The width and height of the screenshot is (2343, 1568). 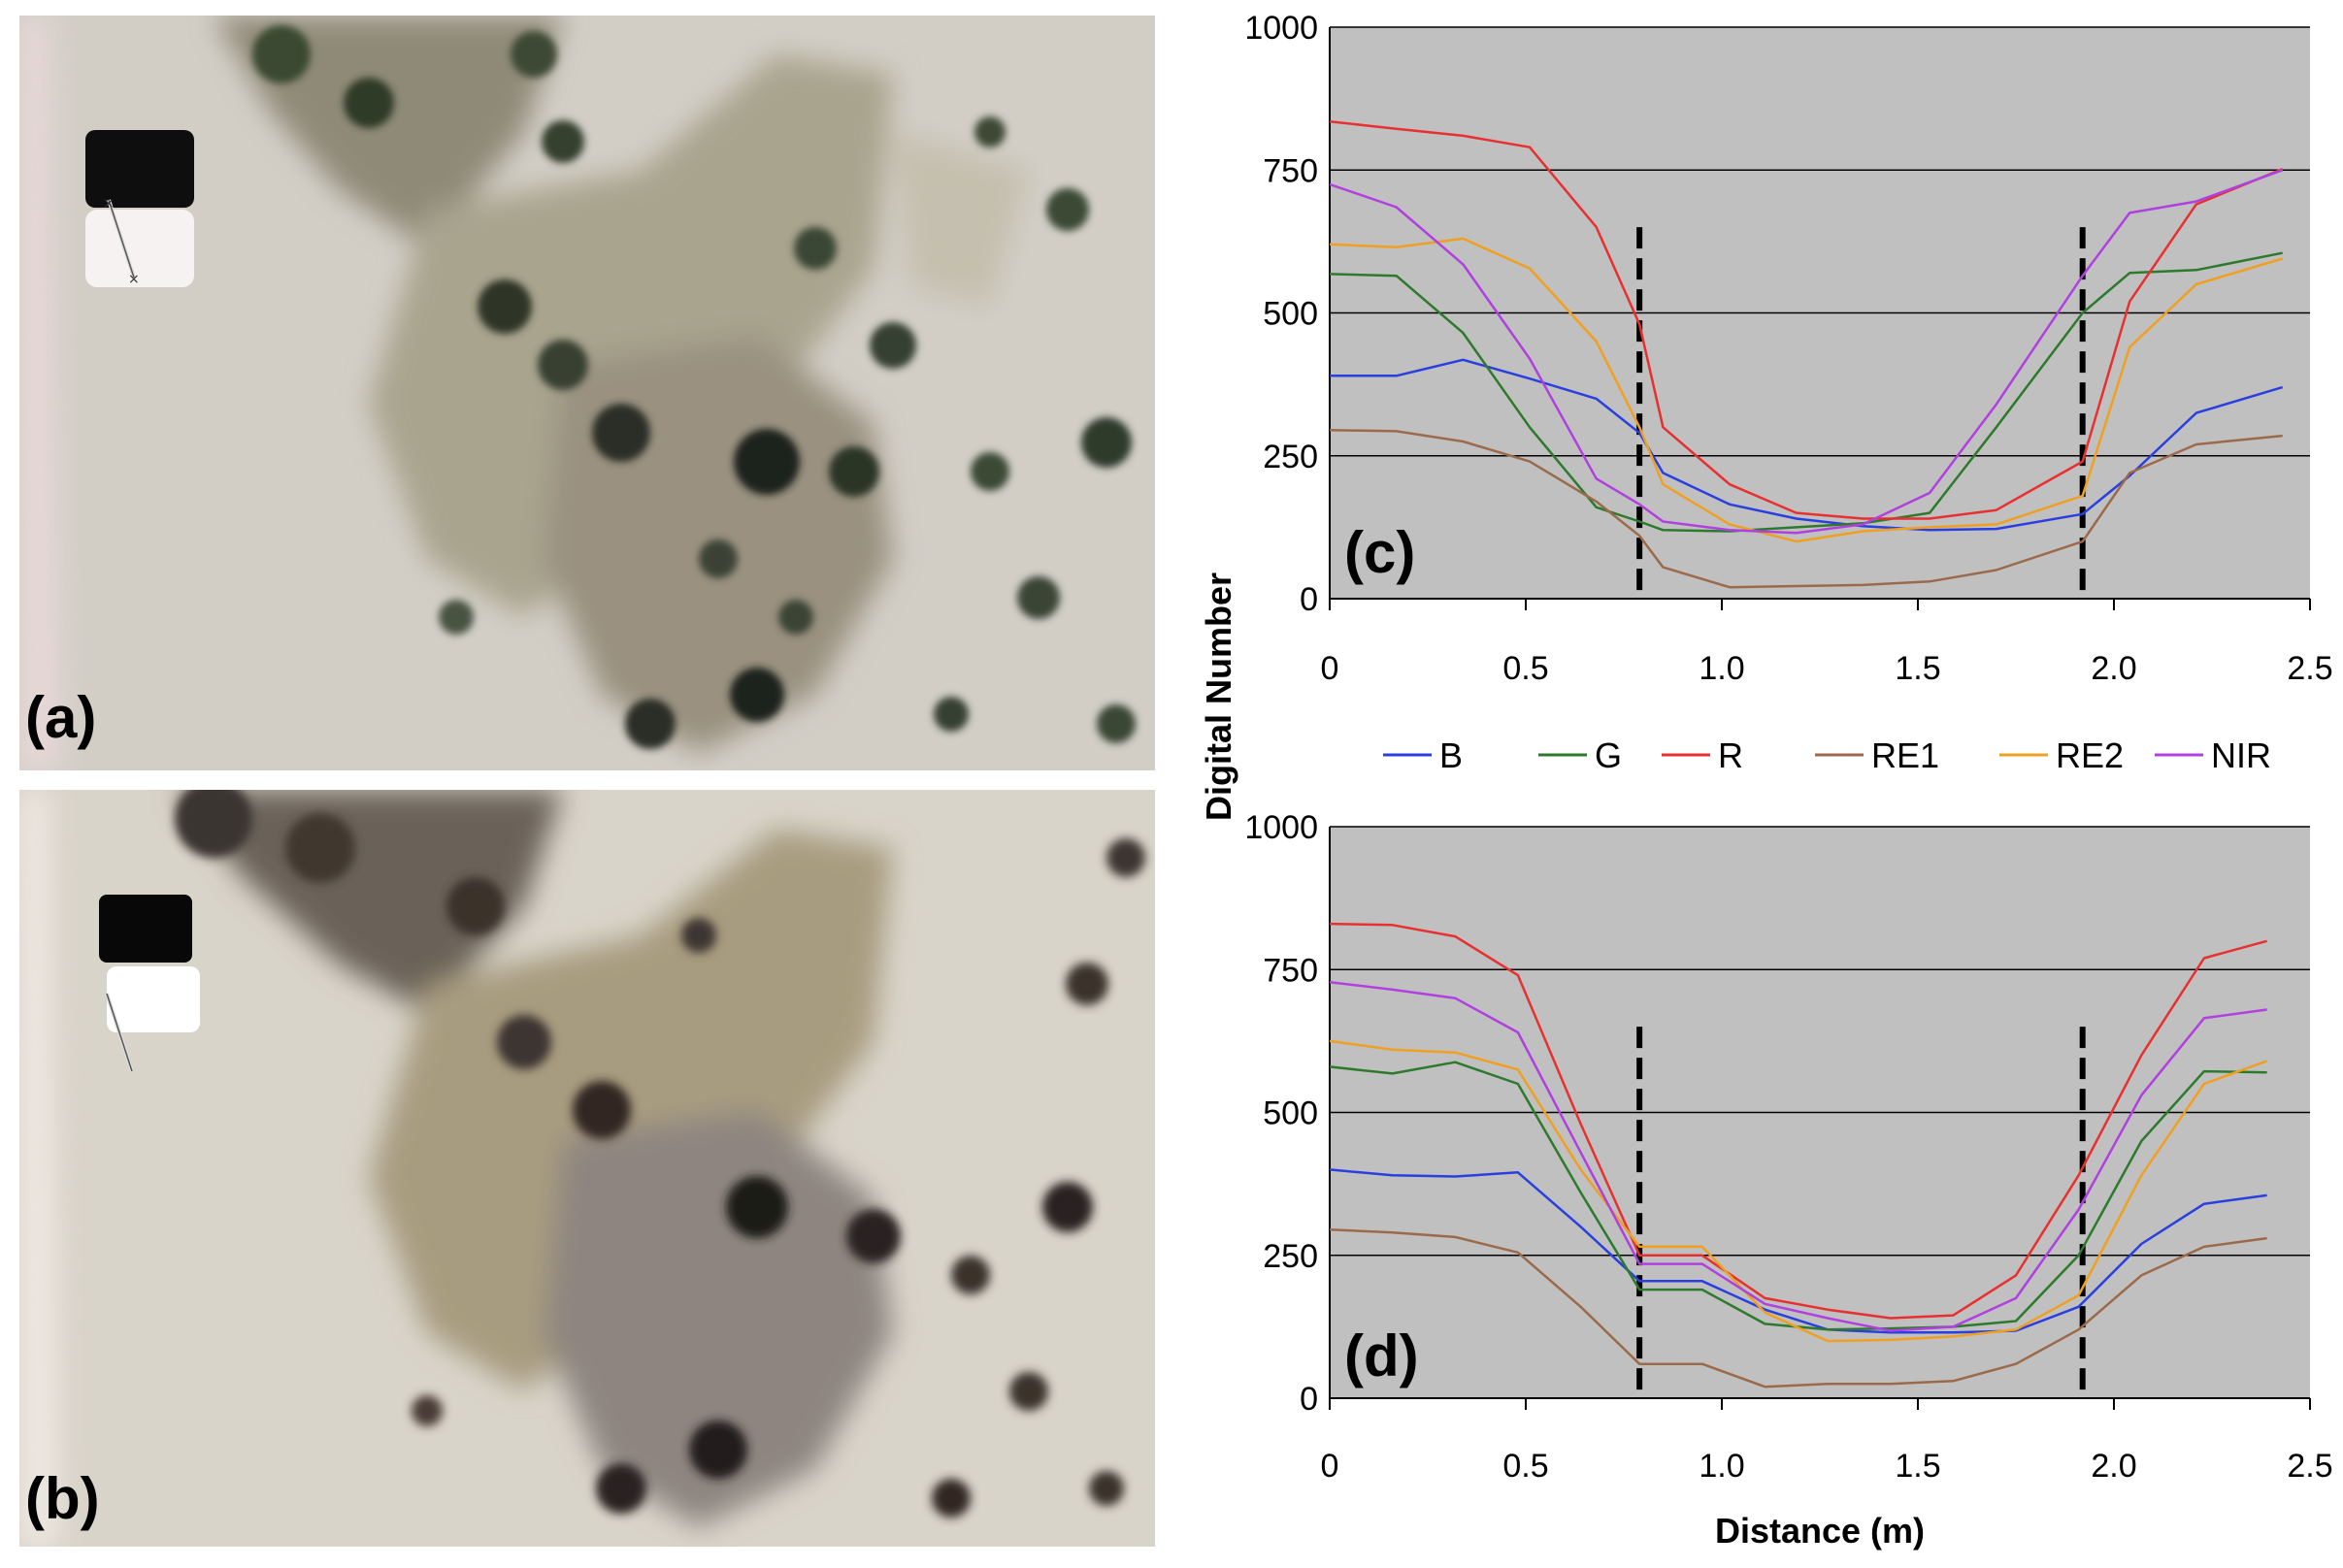 I want to click on x-axis-title: Distance (m), so click(x=1820, y=1531).